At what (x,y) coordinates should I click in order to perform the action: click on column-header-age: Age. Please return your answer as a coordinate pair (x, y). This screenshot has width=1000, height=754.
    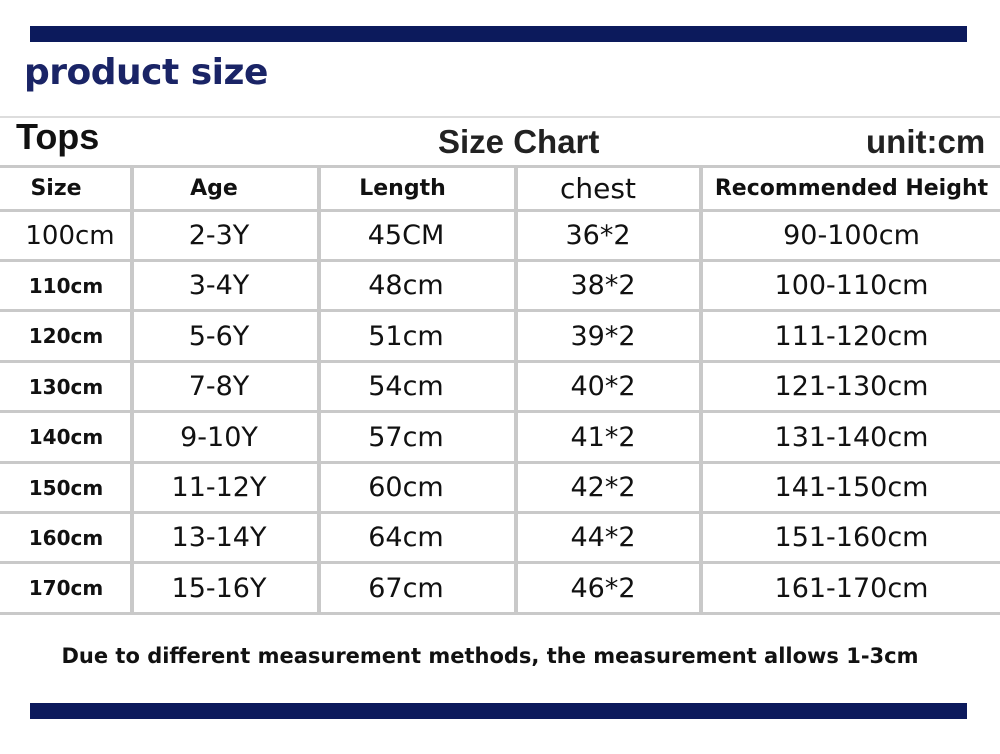
    Looking at the image, I should click on (214, 188).